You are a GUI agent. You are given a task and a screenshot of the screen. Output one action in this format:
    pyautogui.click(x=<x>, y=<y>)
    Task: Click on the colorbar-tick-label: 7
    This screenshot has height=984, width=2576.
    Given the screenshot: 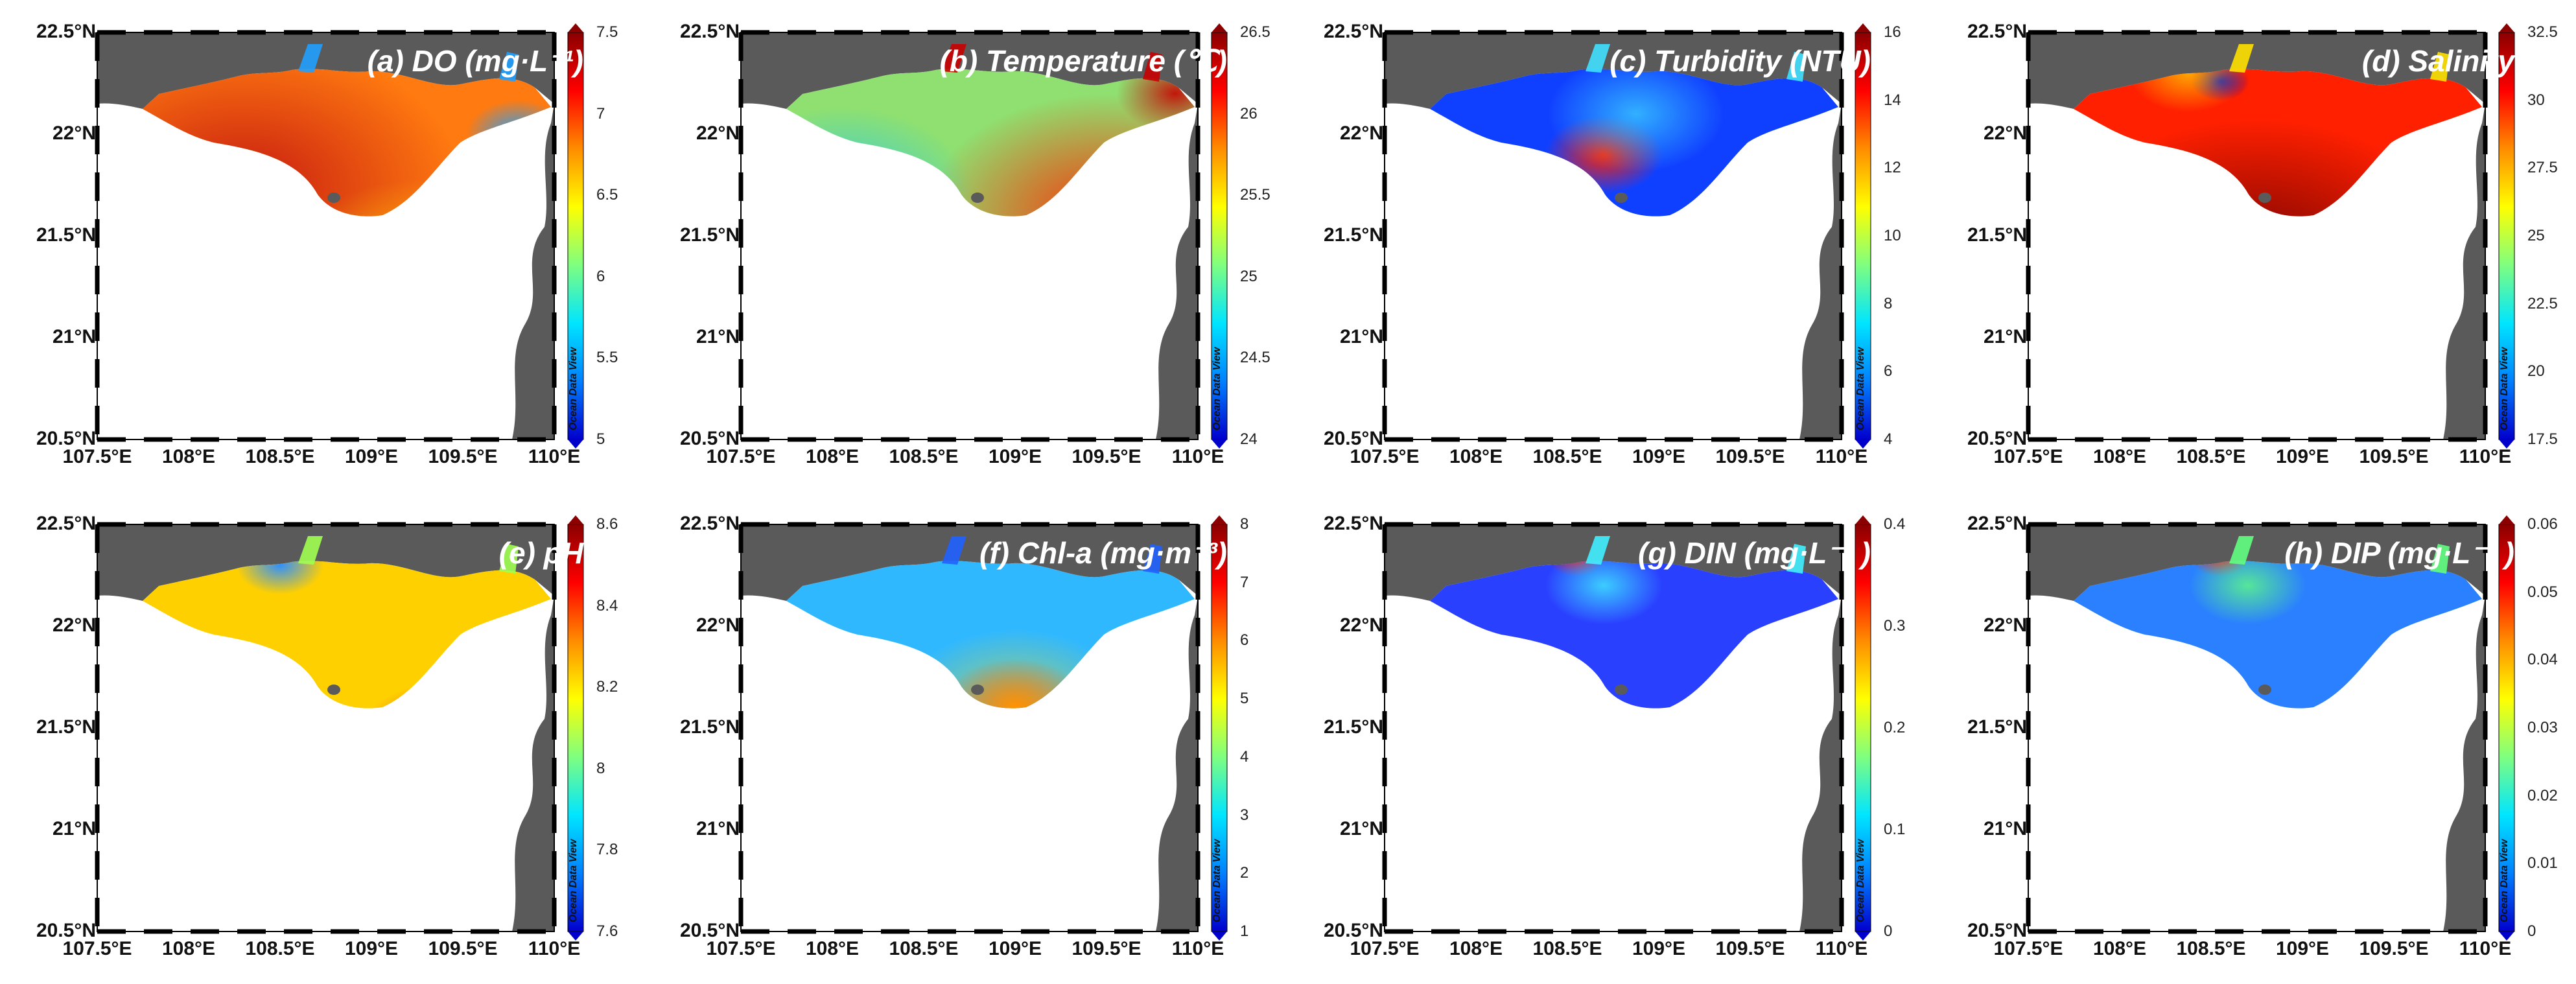 What is the action you would take?
    pyautogui.click(x=1244, y=582)
    